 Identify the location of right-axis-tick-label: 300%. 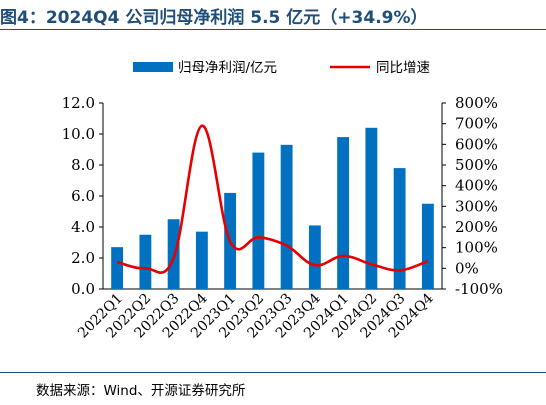
(476, 206).